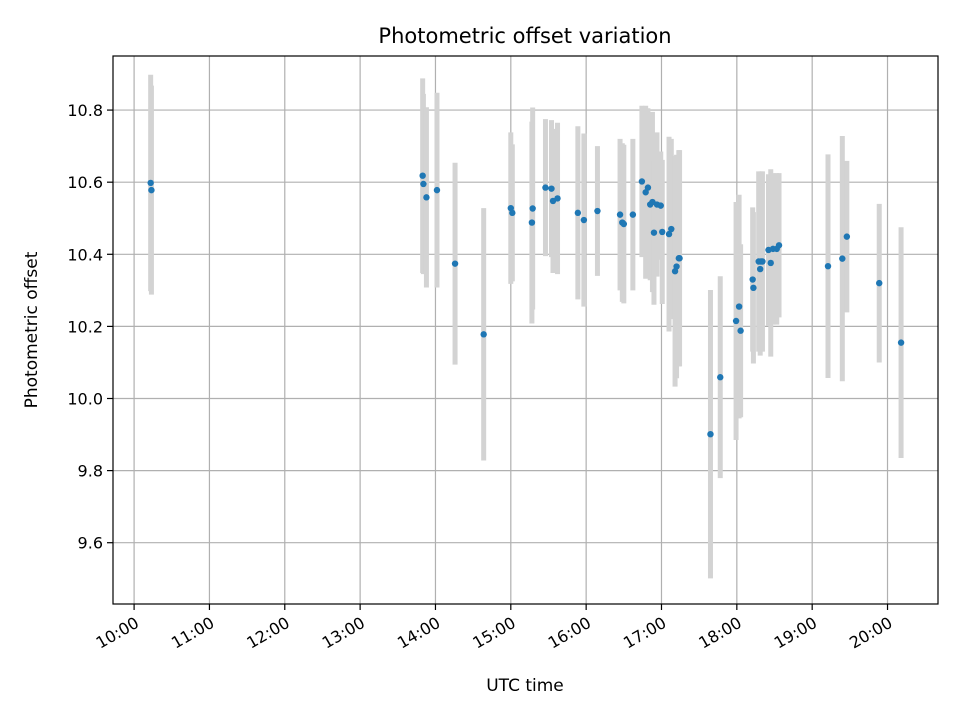 This screenshot has height=720, width=960. What do you see at coordinates (644, 633) in the screenshot?
I see `x-tick-label: 17:00` at bounding box center [644, 633].